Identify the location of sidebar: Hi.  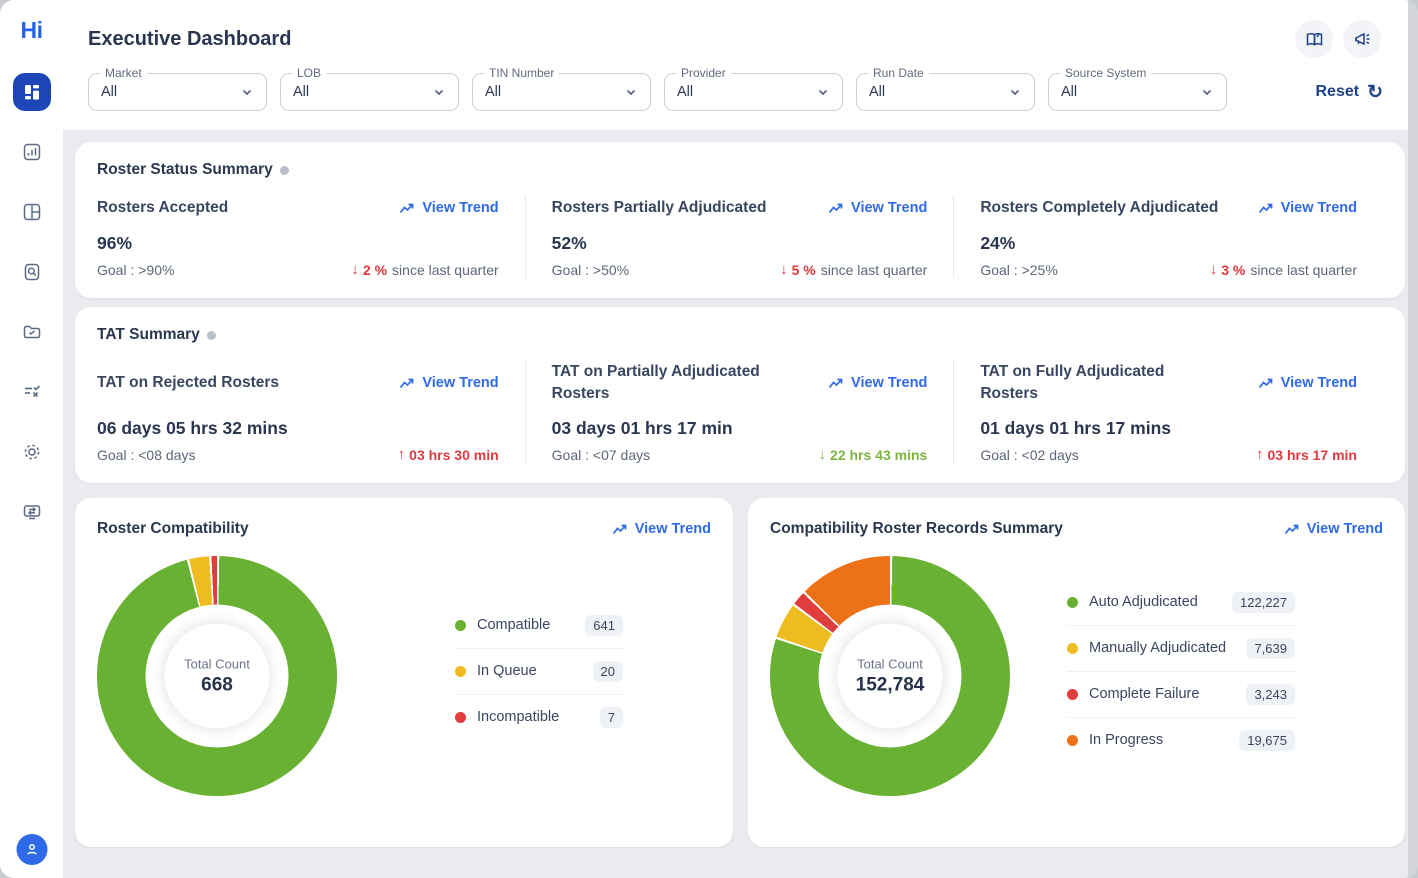
(31, 439).